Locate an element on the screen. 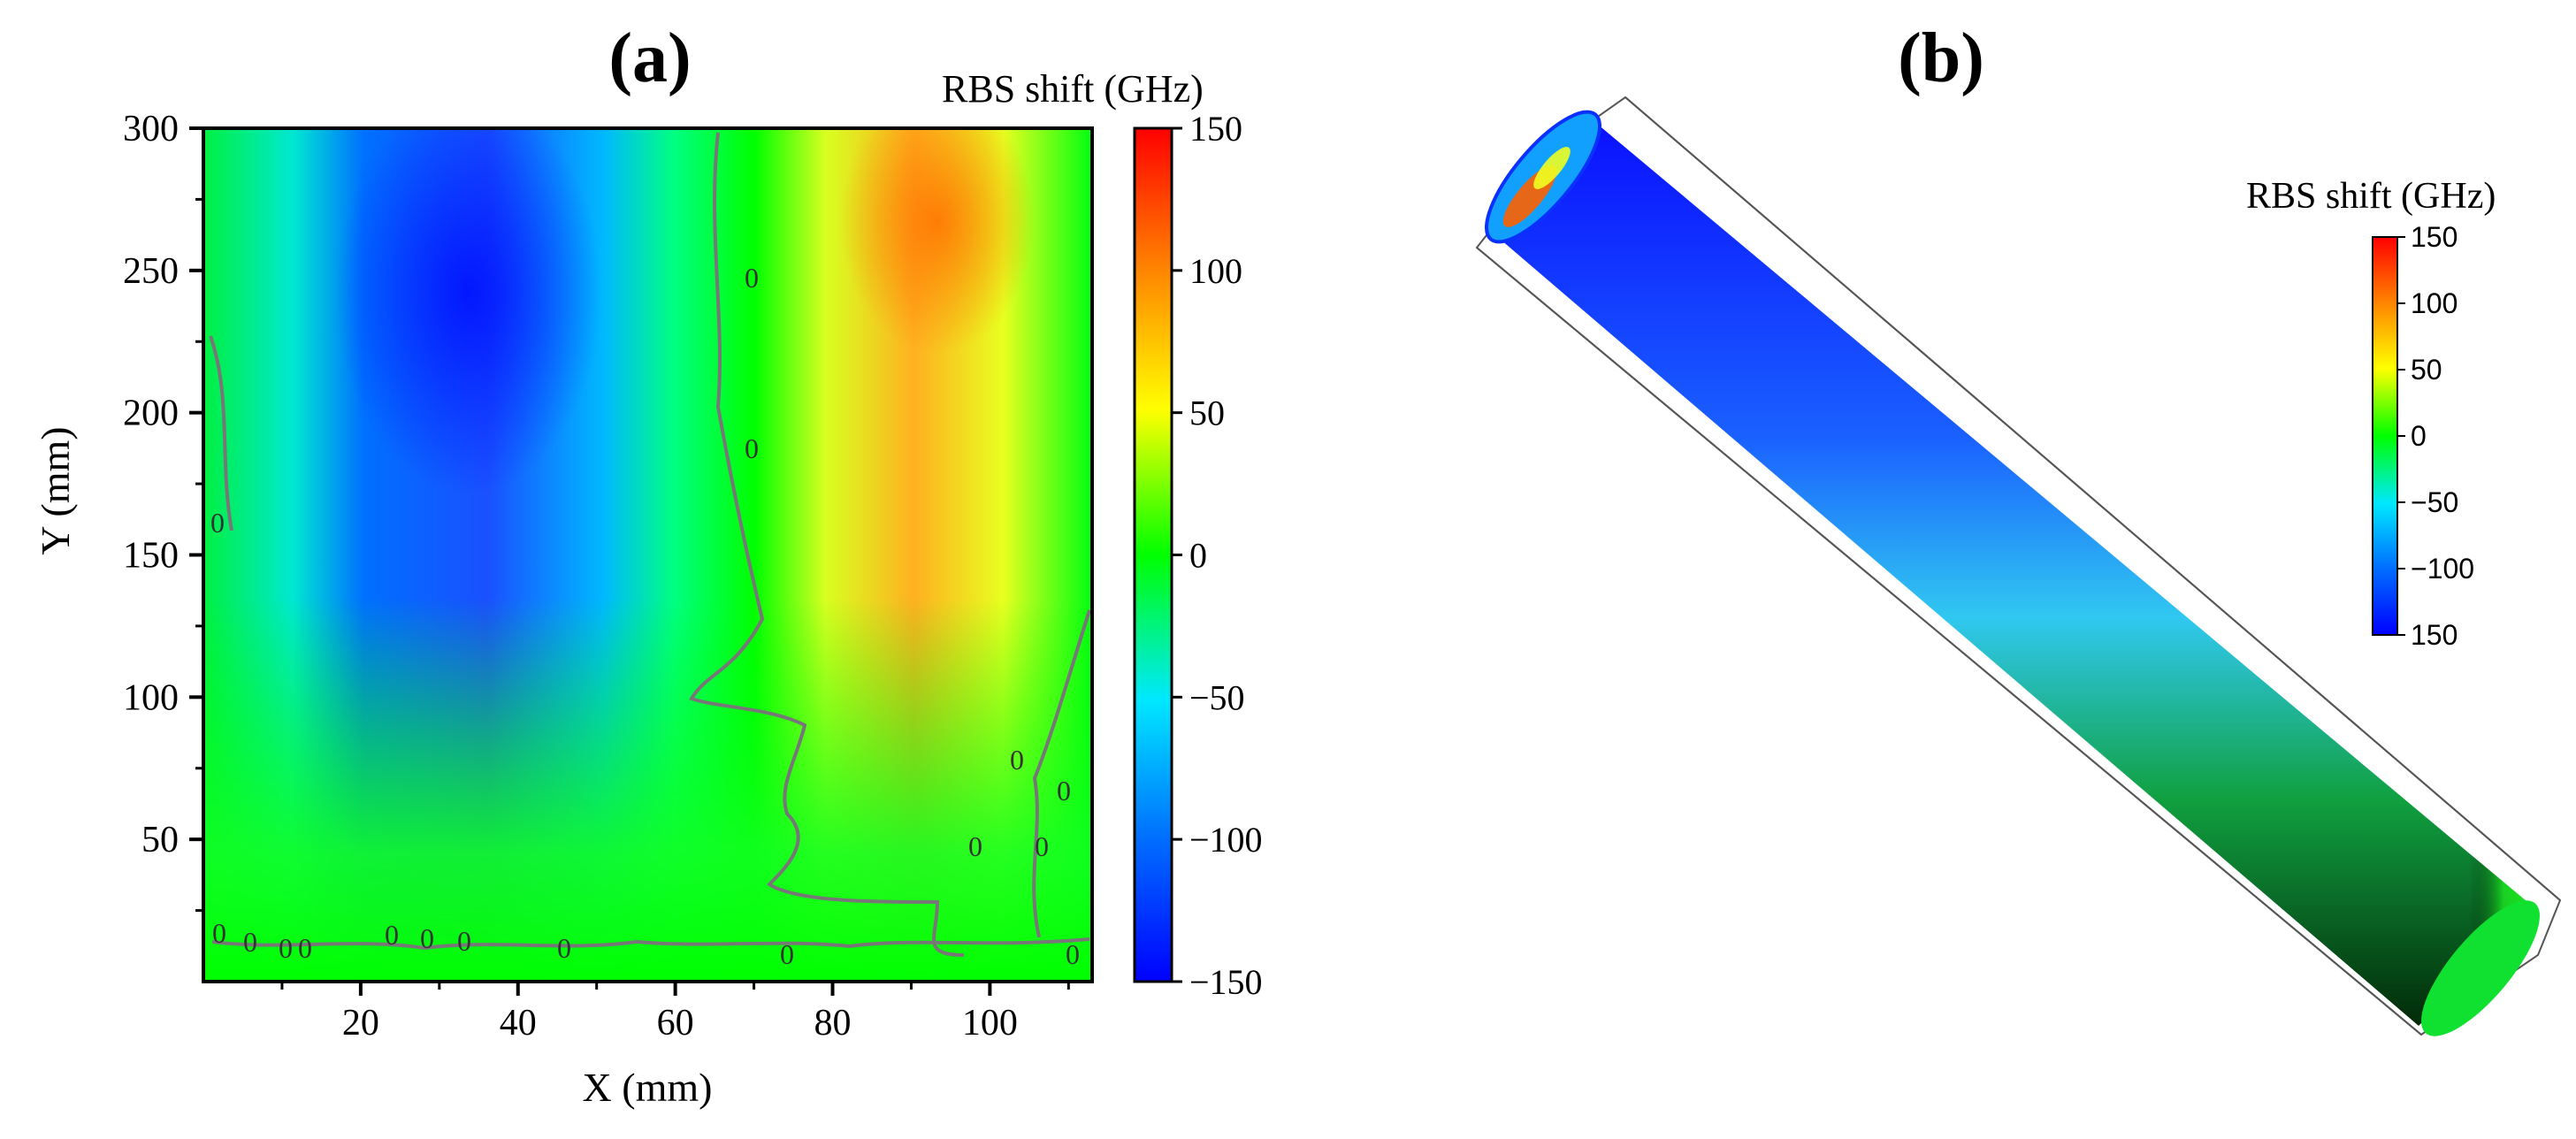 This screenshot has width=2576, height=1139. colorbar-b-tick-label: 0 is located at coordinates (2419, 436).